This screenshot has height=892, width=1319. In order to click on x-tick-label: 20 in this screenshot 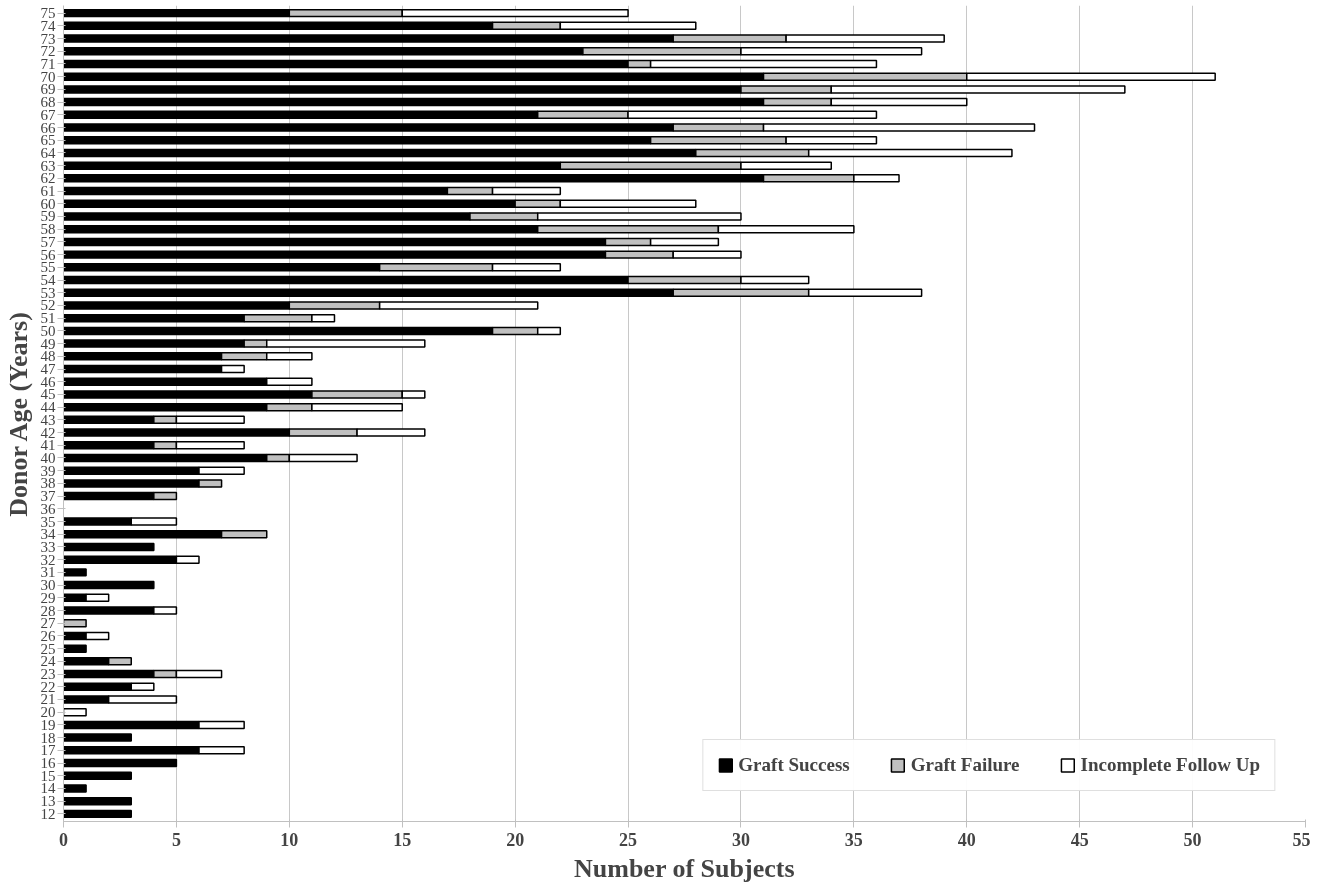, I will do `click(515, 839)`.